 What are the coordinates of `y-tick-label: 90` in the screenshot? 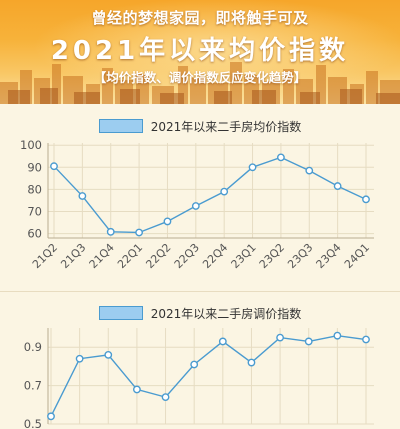 It's located at (34, 167).